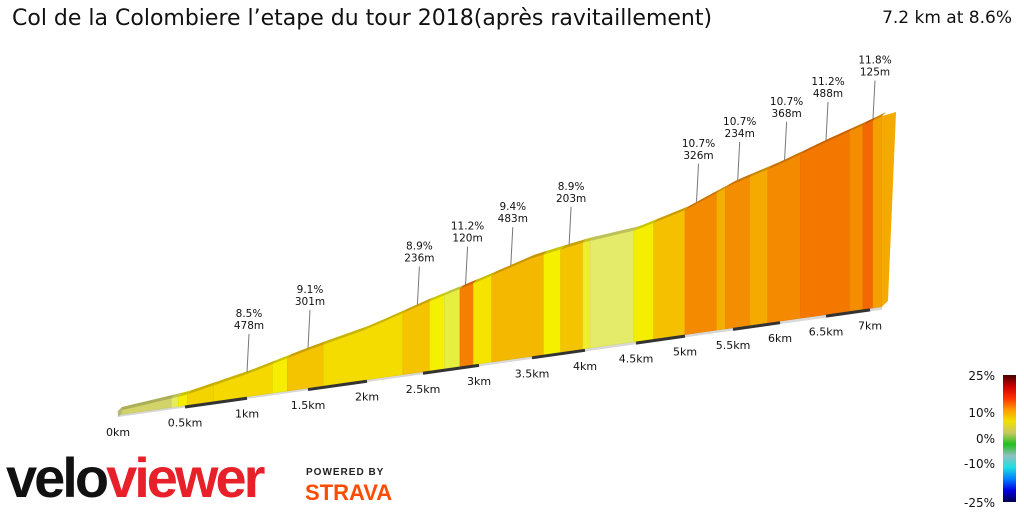 The image size is (1024, 512). I want to click on x-tick-label: 5km, so click(685, 352).